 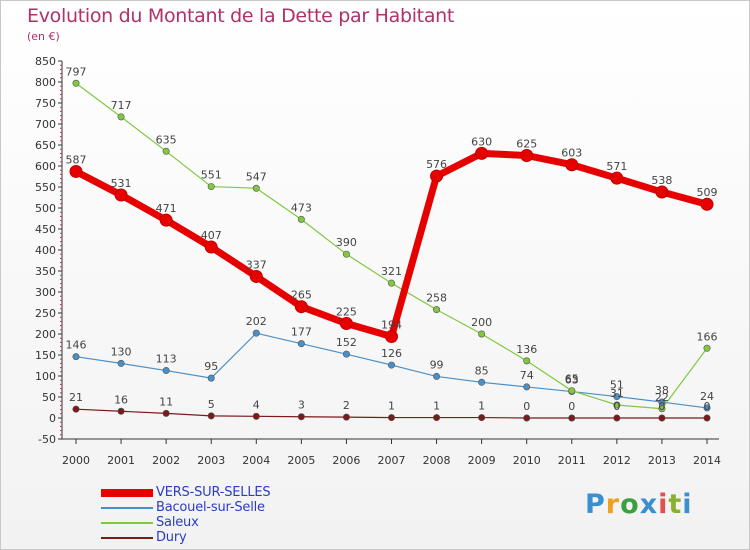 I want to click on data-label-saleux: 22, so click(x=662, y=397).